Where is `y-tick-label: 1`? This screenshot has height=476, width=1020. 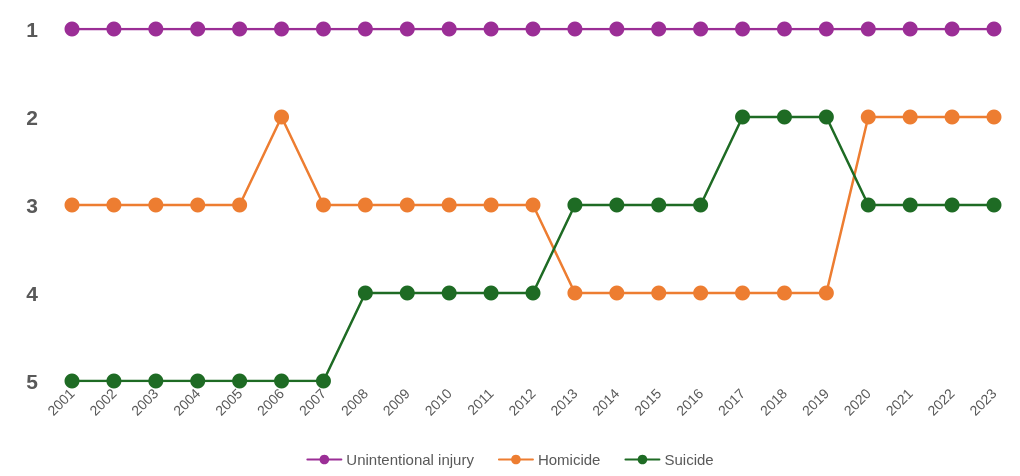
y-tick-label: 1 is located at coordinates (32, 29).